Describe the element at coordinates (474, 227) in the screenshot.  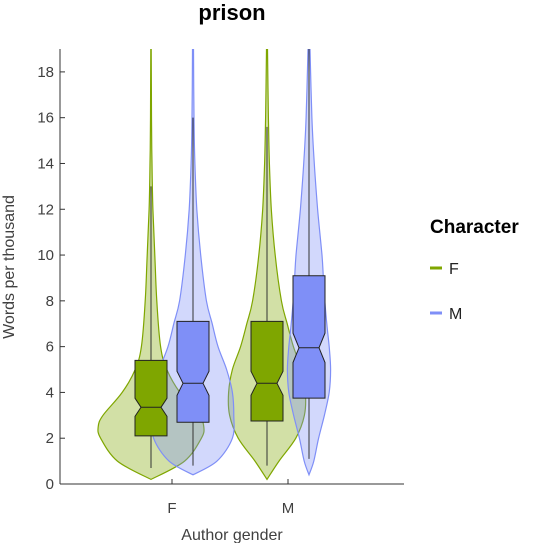
I see `legend-title: Character` at that location.